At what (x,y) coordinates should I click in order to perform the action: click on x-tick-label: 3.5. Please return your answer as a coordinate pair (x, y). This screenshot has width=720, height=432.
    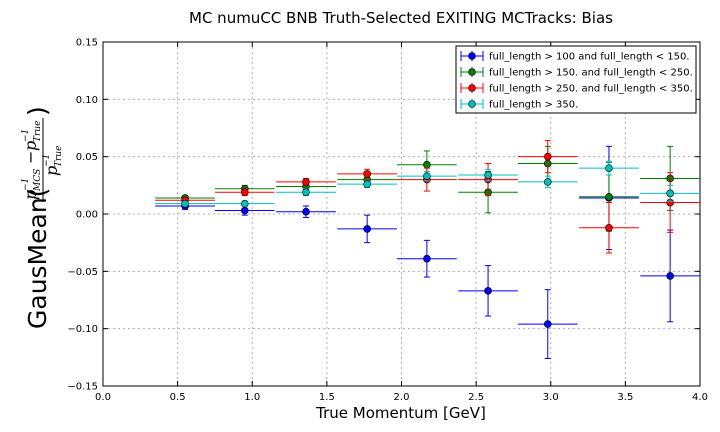
    Looking at the image, I should click on (625, 397).